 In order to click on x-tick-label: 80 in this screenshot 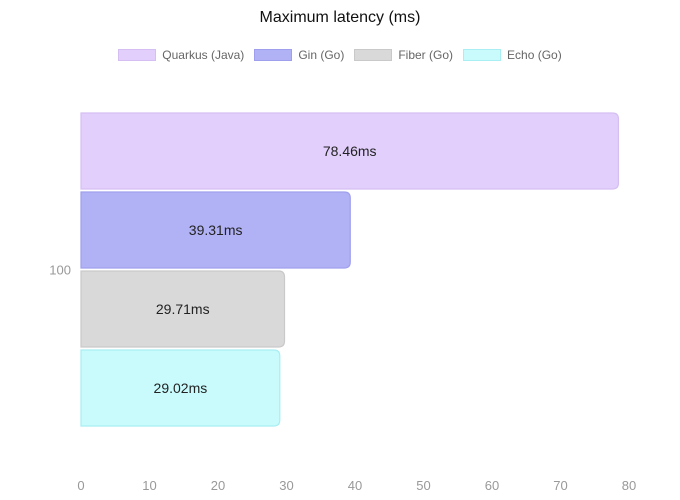, I will do `click(629, 485)`.